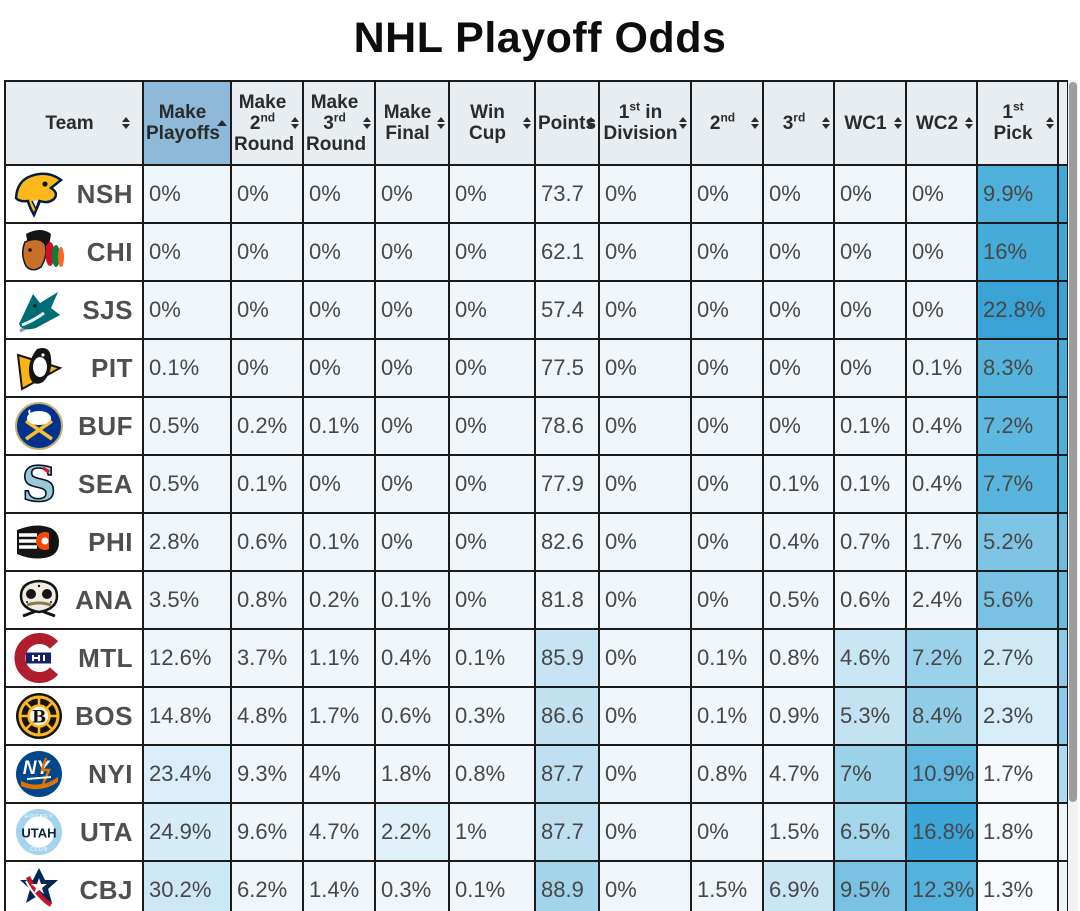 The width and height of the screenshot is (1080, 911). Describe the element at coordinates (336, 123) in the screenshot. I see `column-label: Make 3rd Round` at that location.